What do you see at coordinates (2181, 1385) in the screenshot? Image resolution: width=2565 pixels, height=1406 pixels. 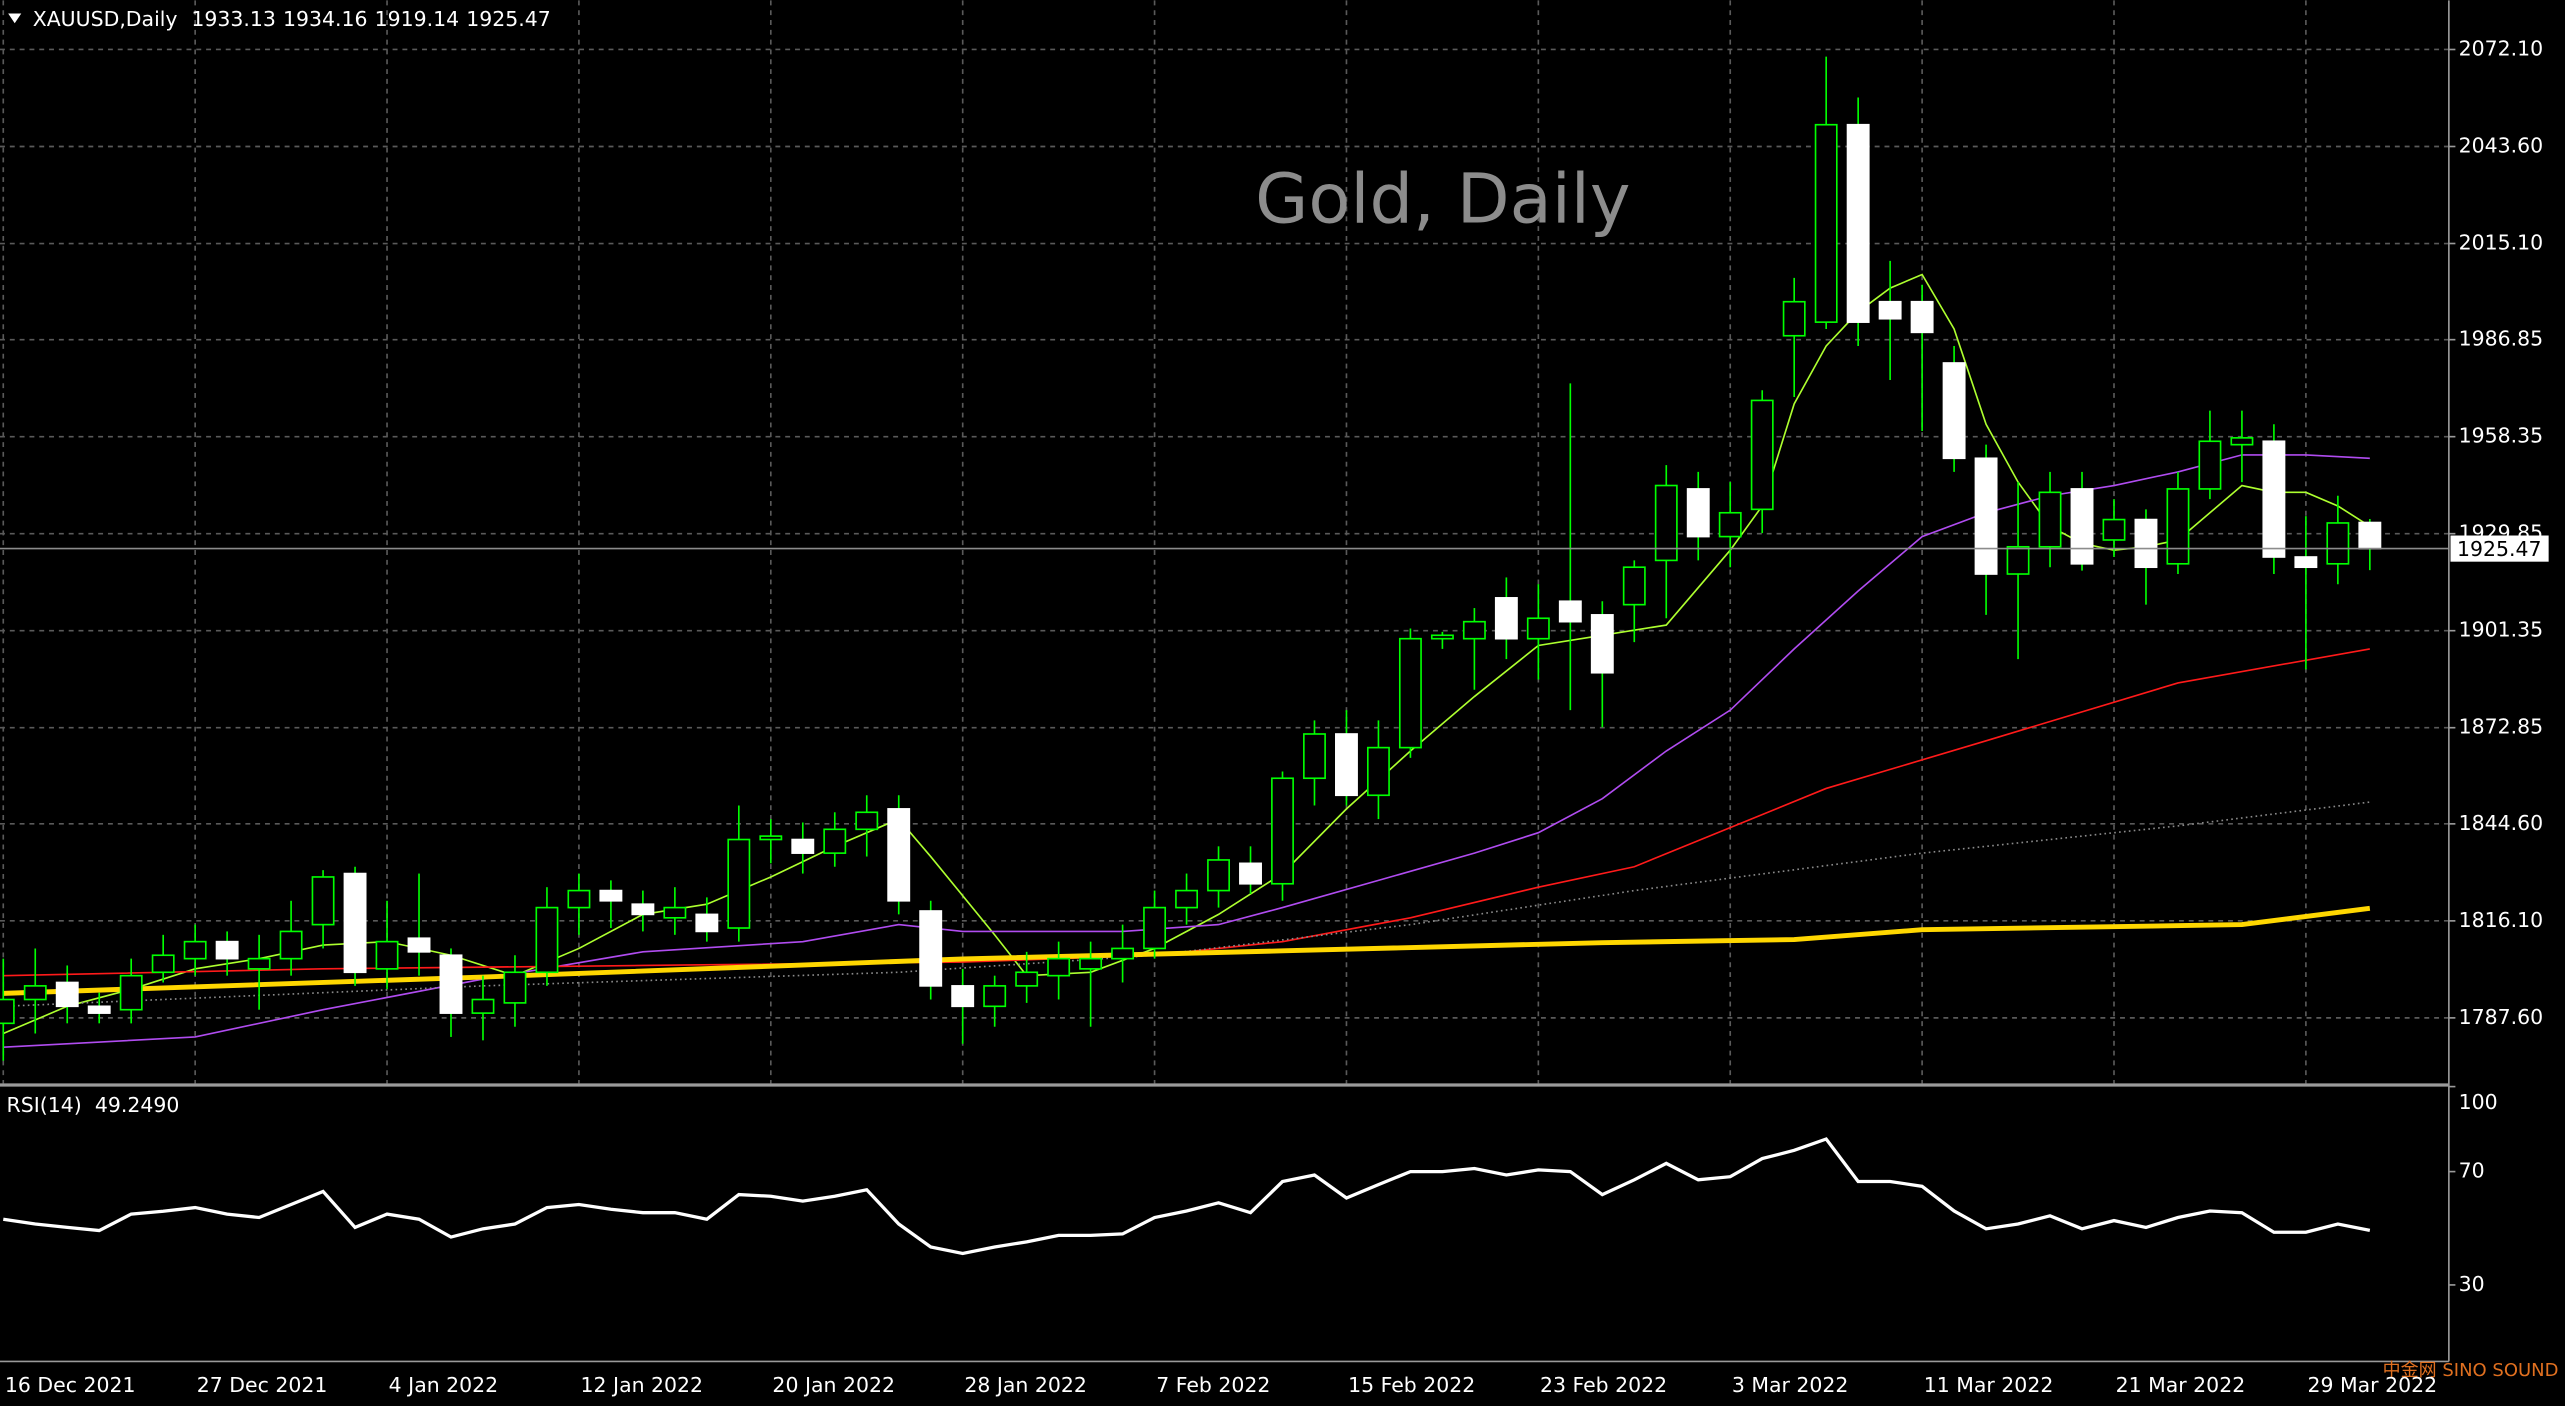 I see `x-tick-label: 21 Mar 2022` at bounding box center [2181, 1385].